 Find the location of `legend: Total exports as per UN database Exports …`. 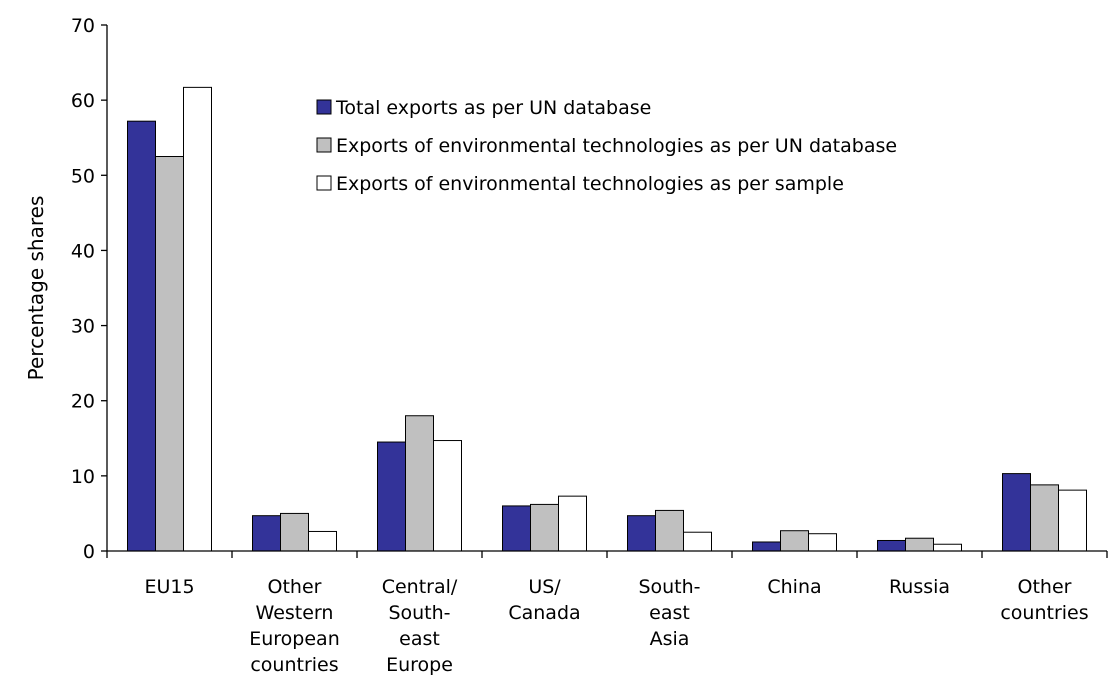

legend: Total exports as per UN database Exports … is located at coordinates (606, 146).